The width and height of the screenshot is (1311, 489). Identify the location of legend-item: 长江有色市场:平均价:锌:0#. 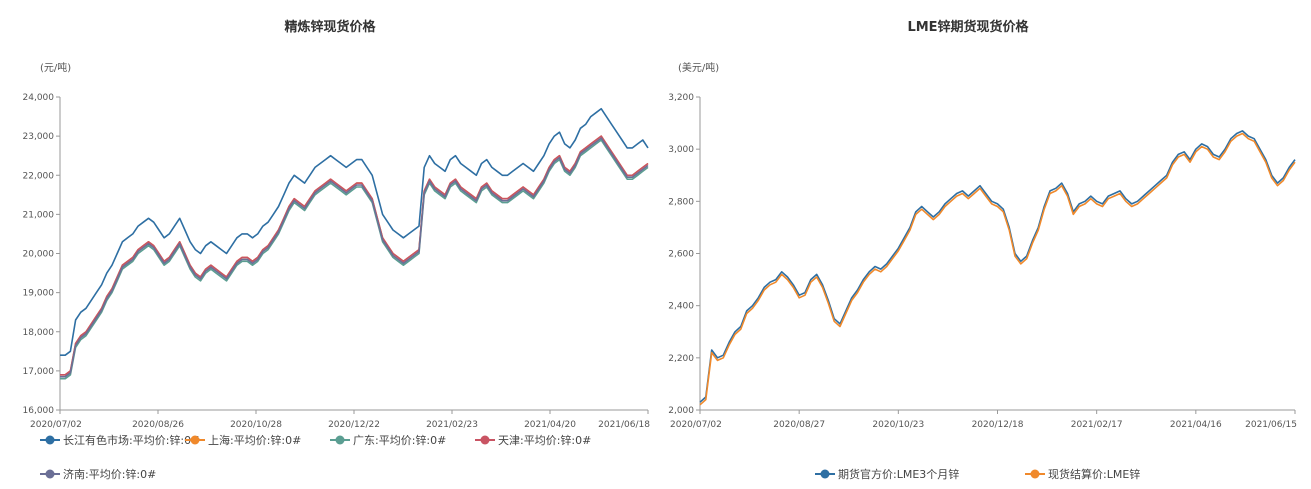
(120, 440).